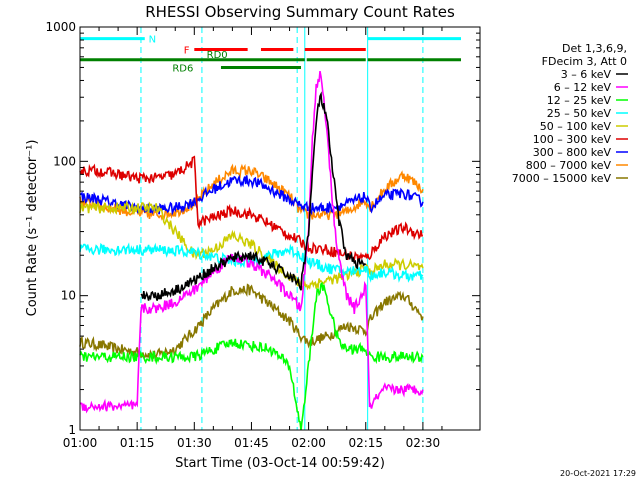 This screenshot has width=640, height=480. What do you see at coordinates (60, 27) in the screenshot?
I see `y-tick-label: 1000` at bounding box center [60, 27].